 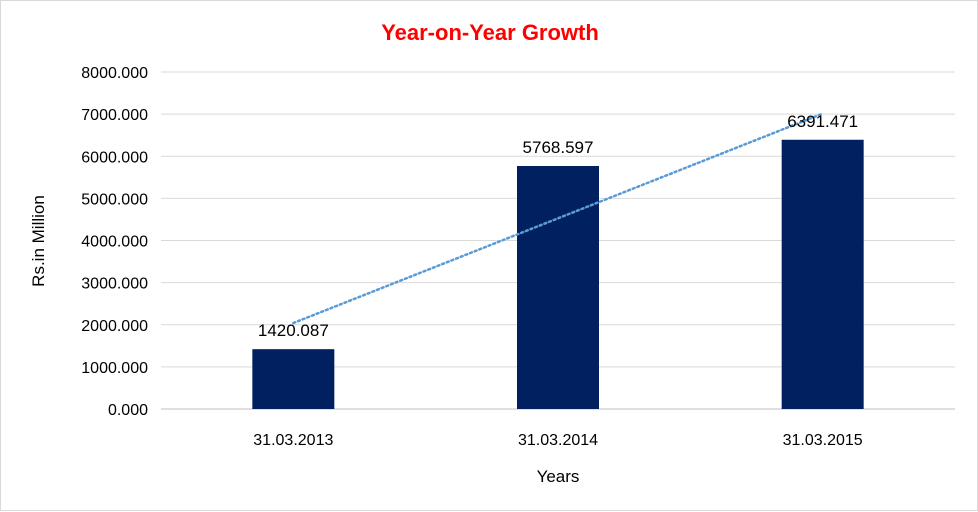 I want to click on y-tick-label: 0.000, so click(x=128, y=410).